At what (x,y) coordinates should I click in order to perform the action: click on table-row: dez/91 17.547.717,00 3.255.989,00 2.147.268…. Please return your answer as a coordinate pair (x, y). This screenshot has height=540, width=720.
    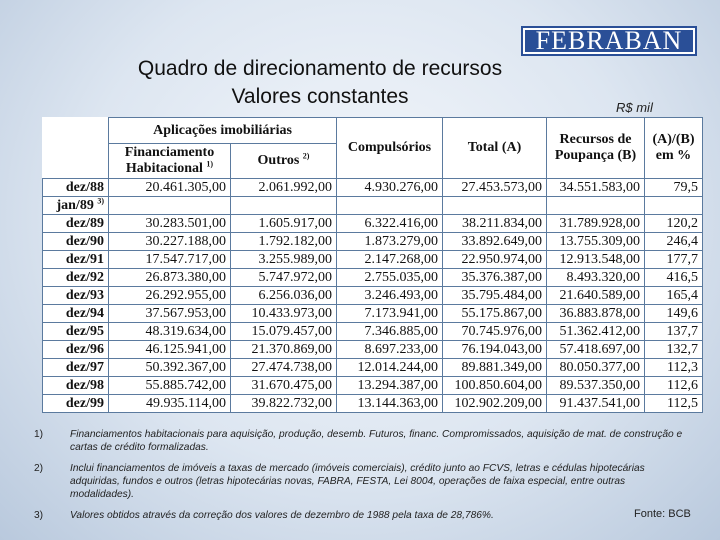
    Looking at the image, I should click on (372, 259).